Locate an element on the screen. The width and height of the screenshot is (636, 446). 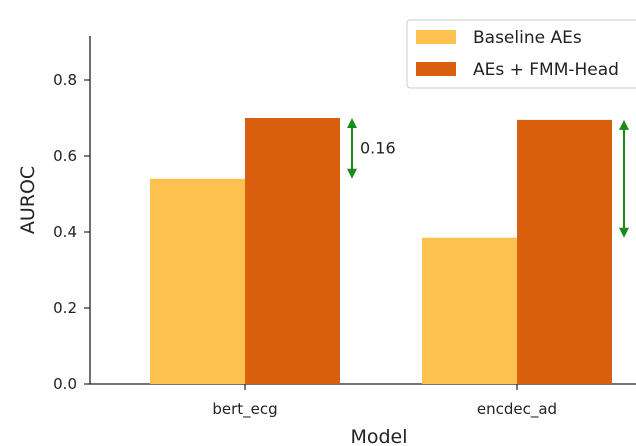
y-tick-label: 0.6 is located at coordinates (65, 156).